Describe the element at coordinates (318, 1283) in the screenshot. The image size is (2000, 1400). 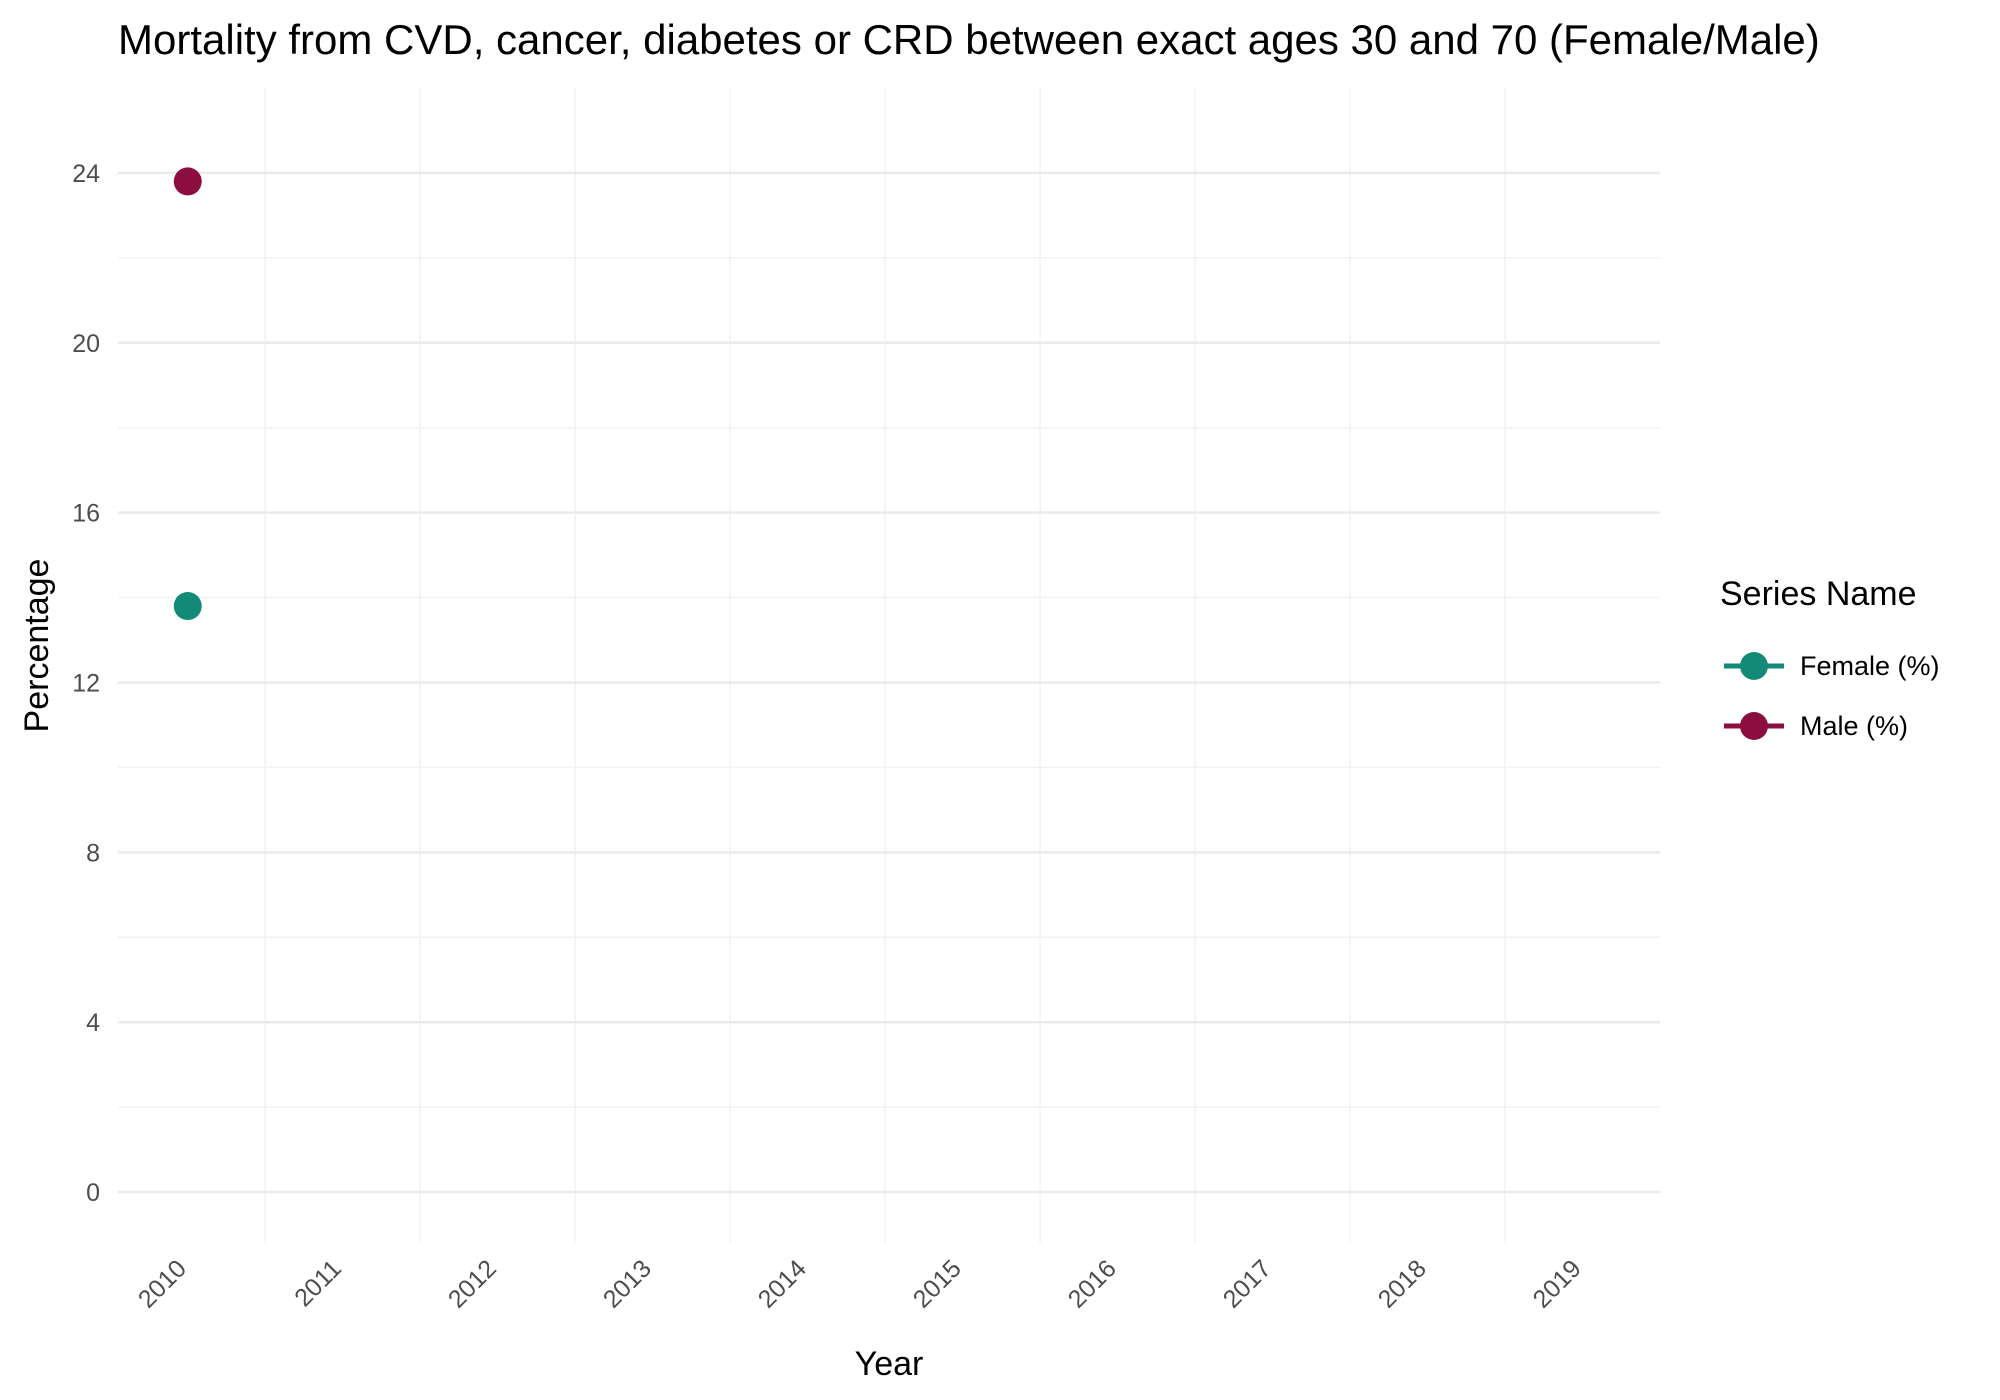
I see `x-tick-label: 2011` at that location.